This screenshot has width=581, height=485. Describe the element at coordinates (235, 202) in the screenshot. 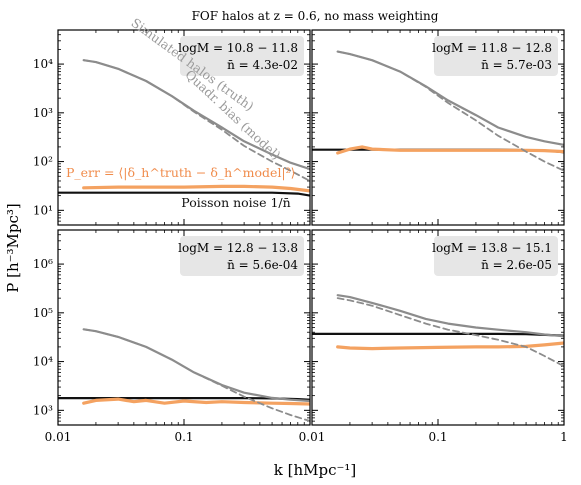

I see `annotation-3: Poisson noise 1/n̄` at that location.